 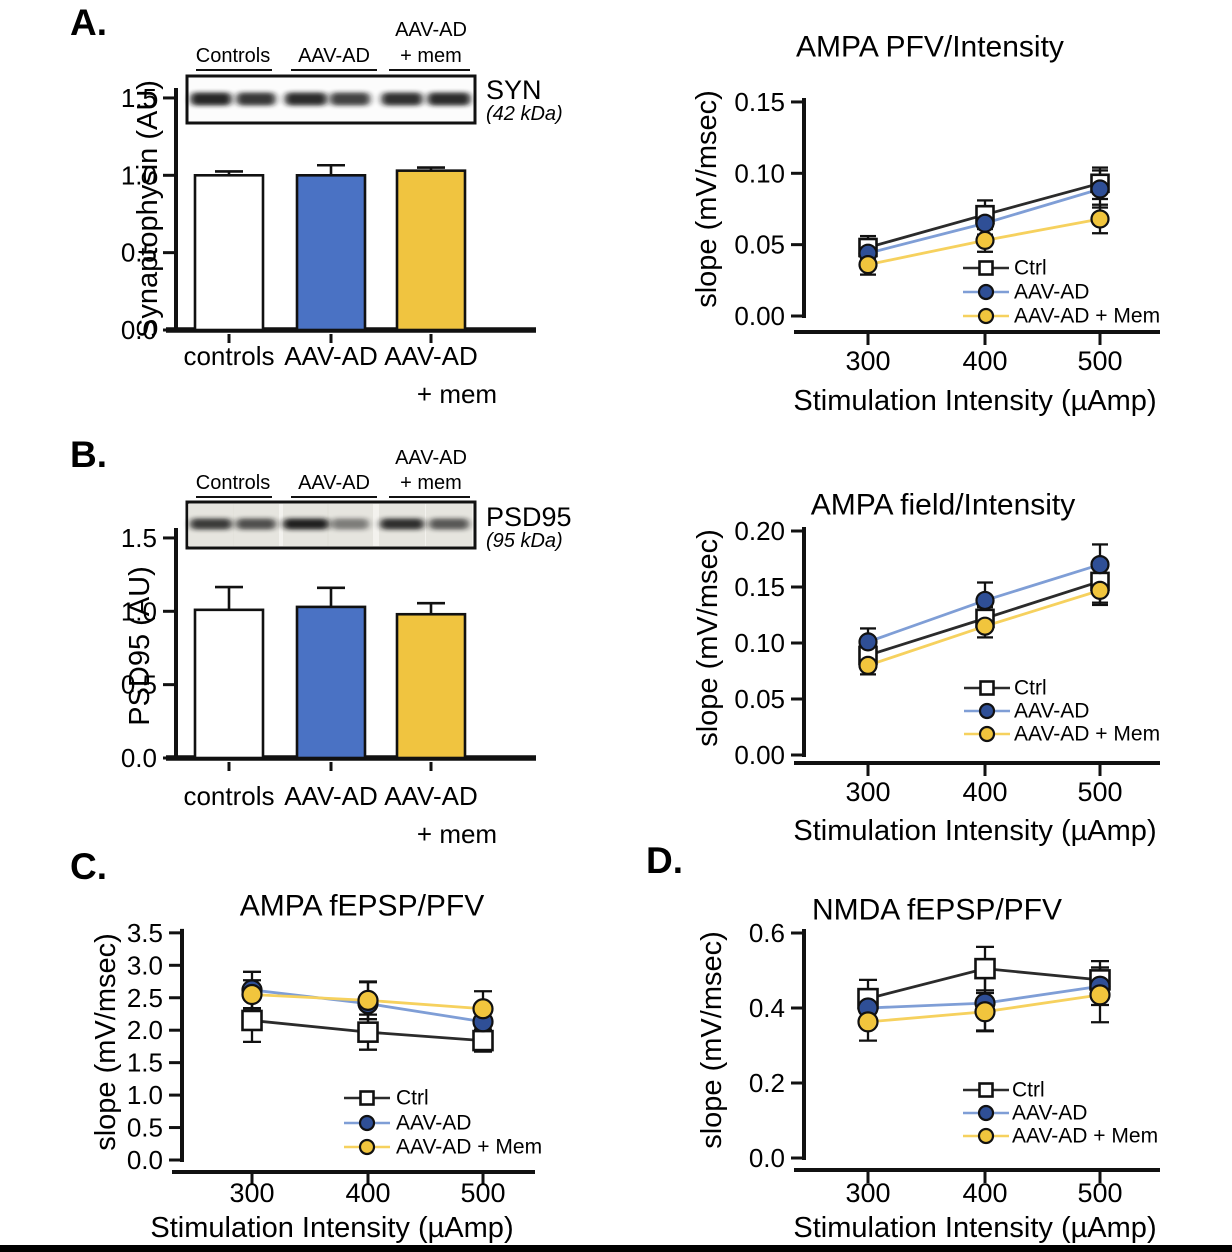 I want to click on category-label: + mem, so click(x=457, y=394).